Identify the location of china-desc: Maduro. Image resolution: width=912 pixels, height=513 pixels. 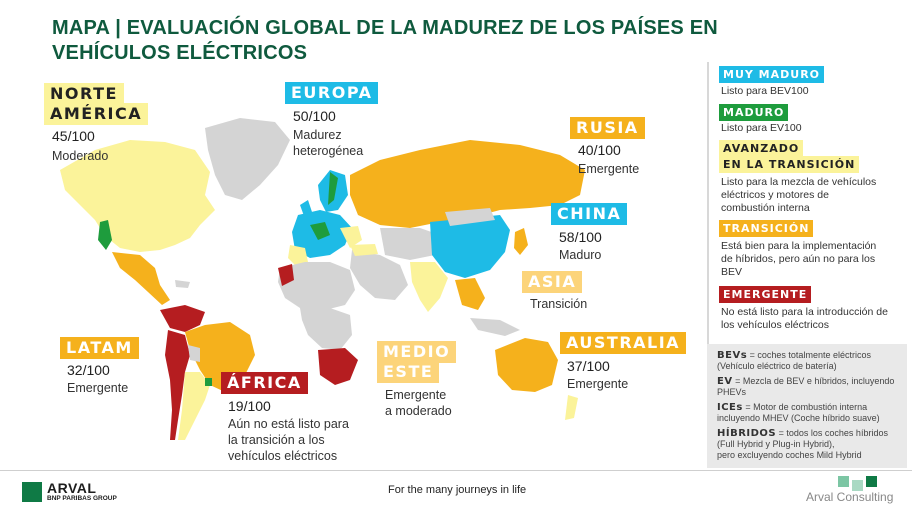
(580, 255).